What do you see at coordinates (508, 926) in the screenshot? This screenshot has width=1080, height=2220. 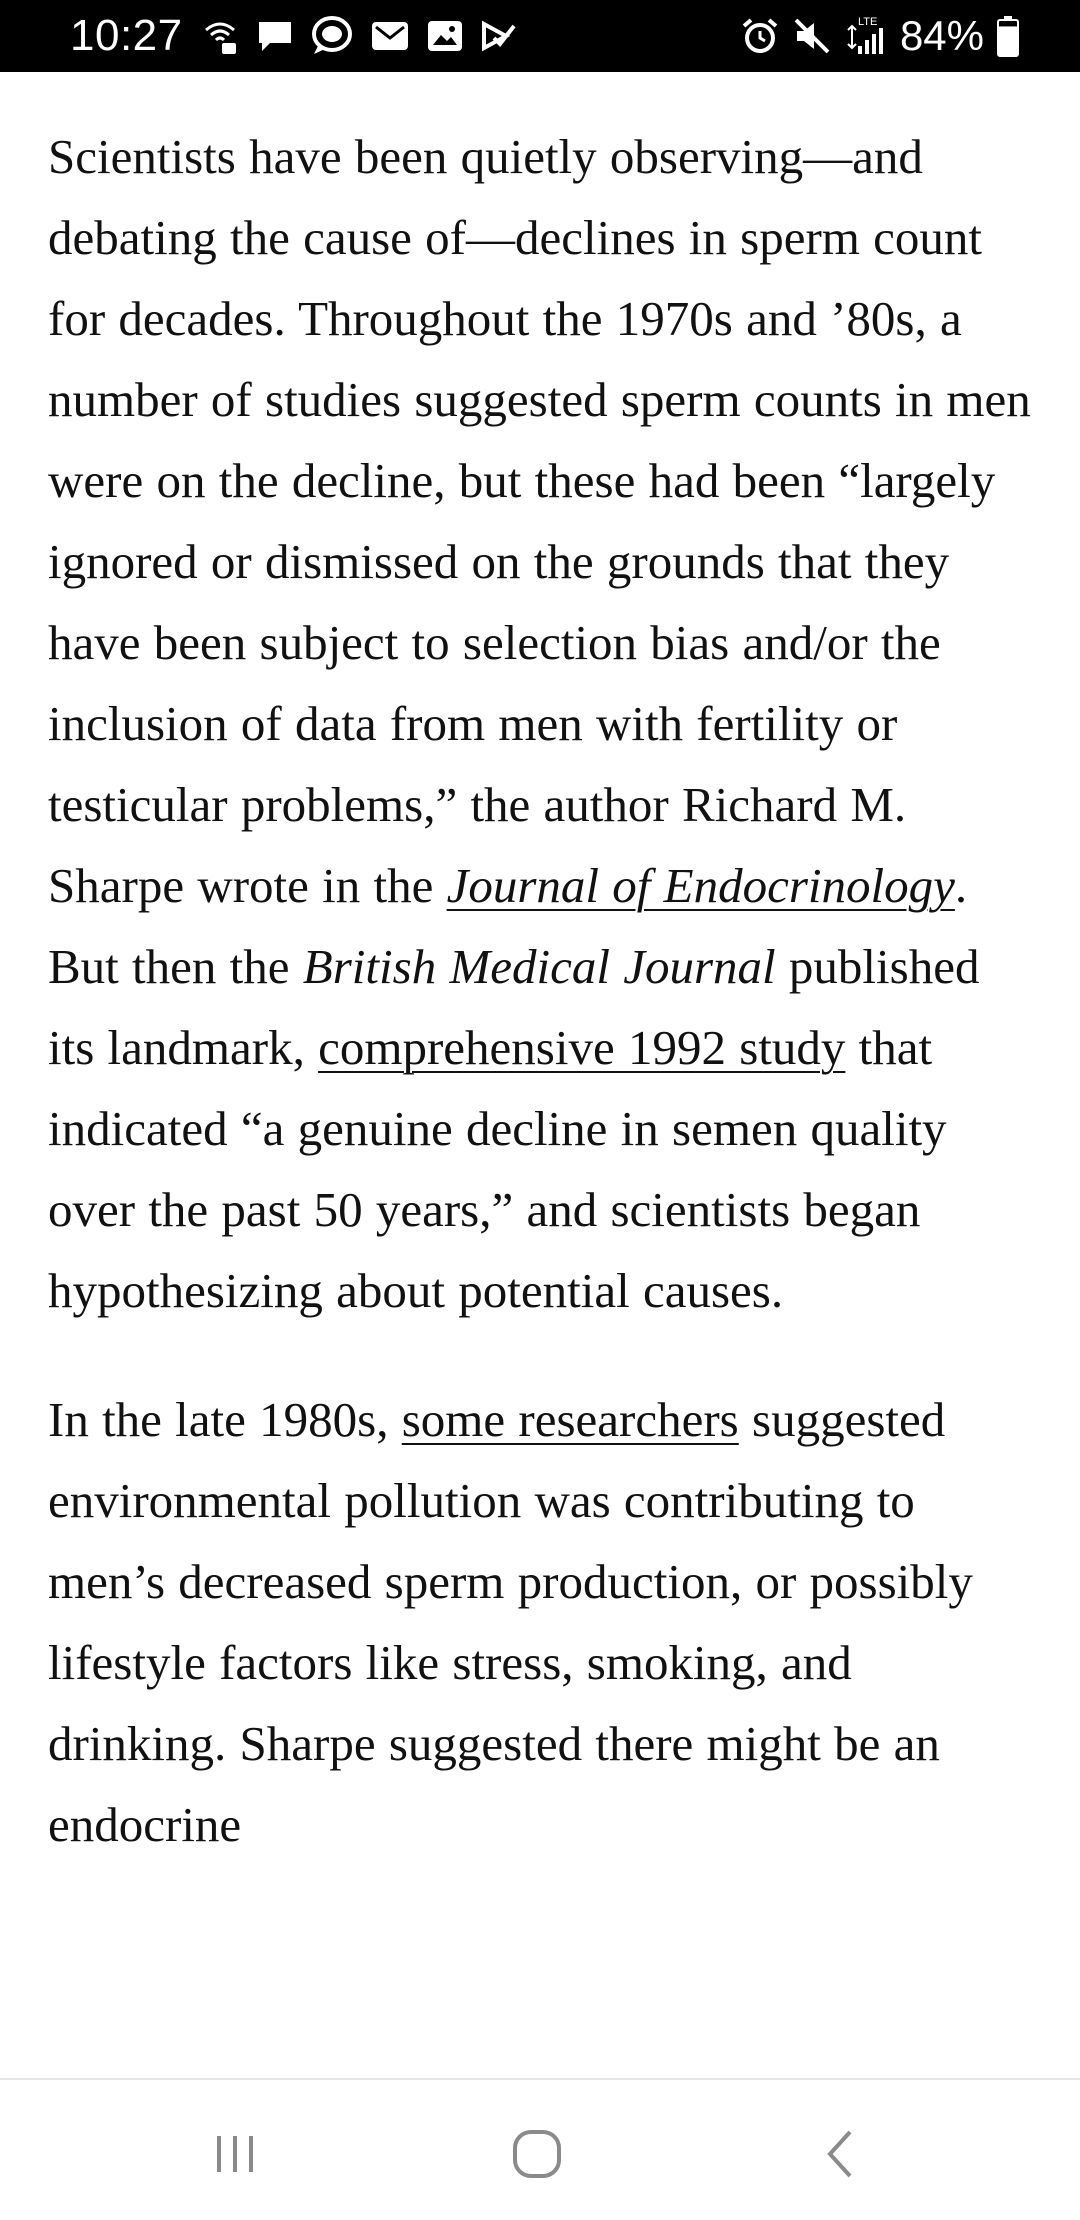 I see `paragraph-text: . But then the` at bounding box center [508, 926].